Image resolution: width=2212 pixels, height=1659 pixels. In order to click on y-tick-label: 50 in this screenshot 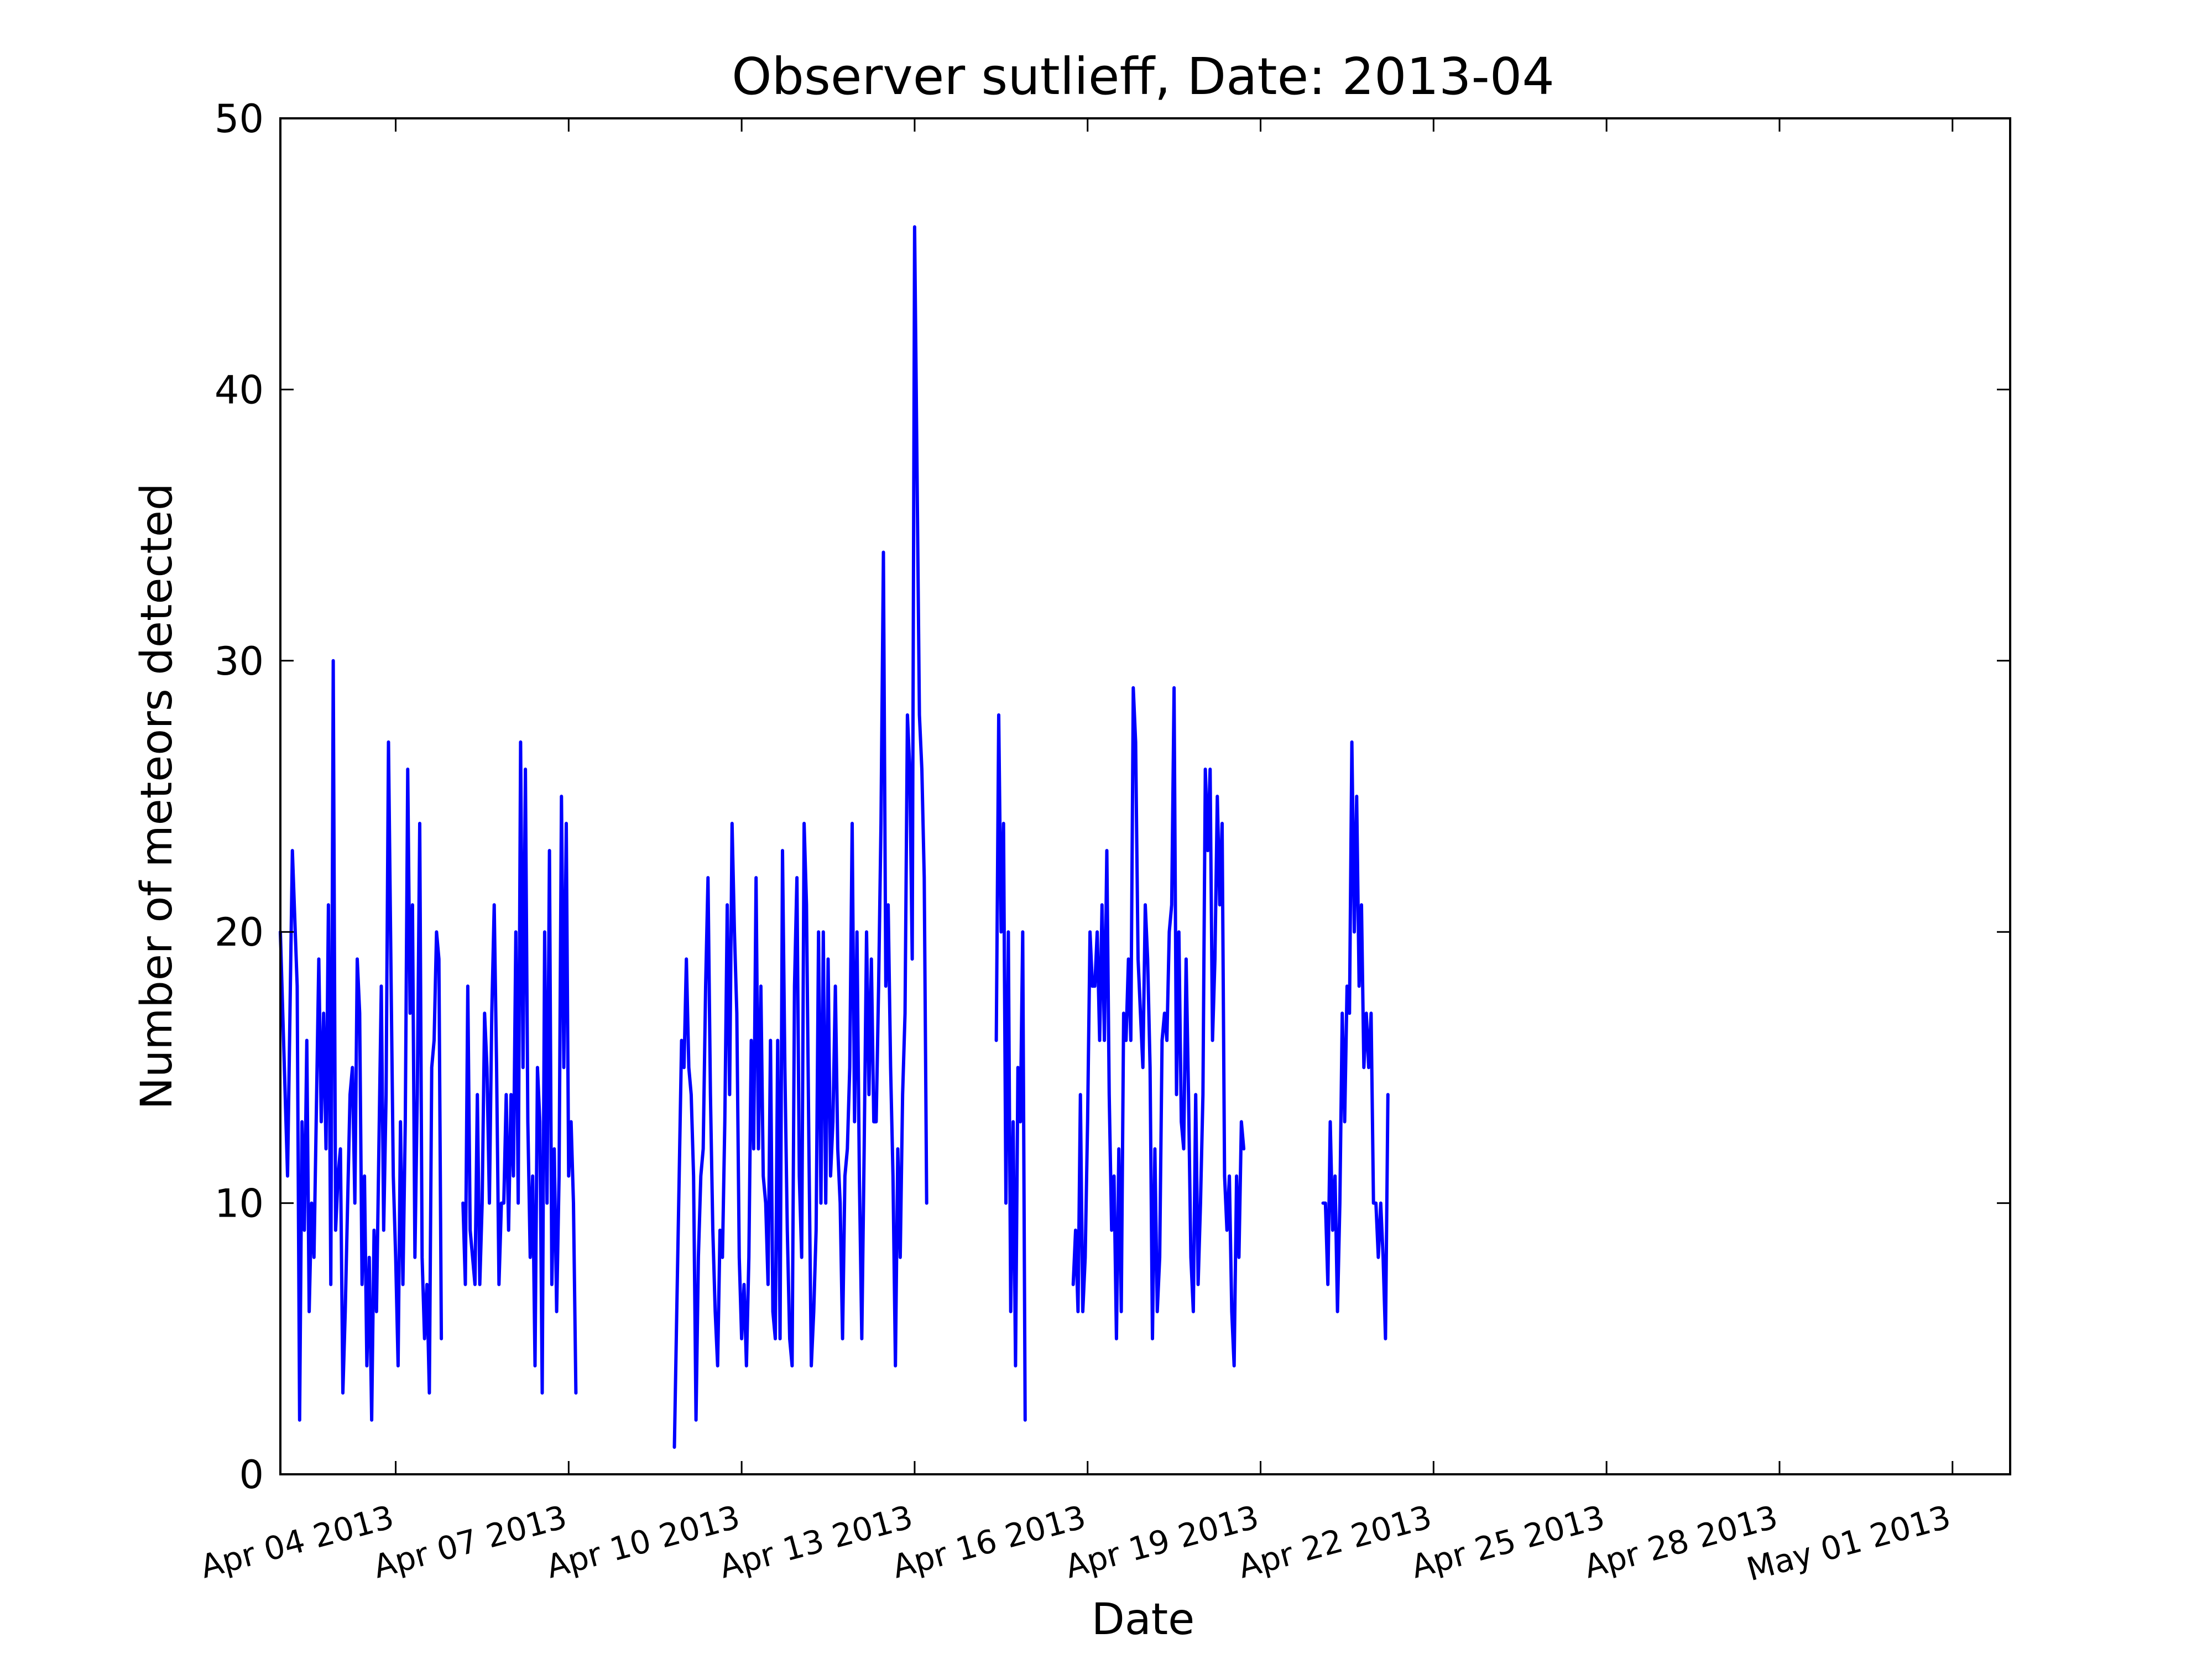, I will do `click(240, 119)`.